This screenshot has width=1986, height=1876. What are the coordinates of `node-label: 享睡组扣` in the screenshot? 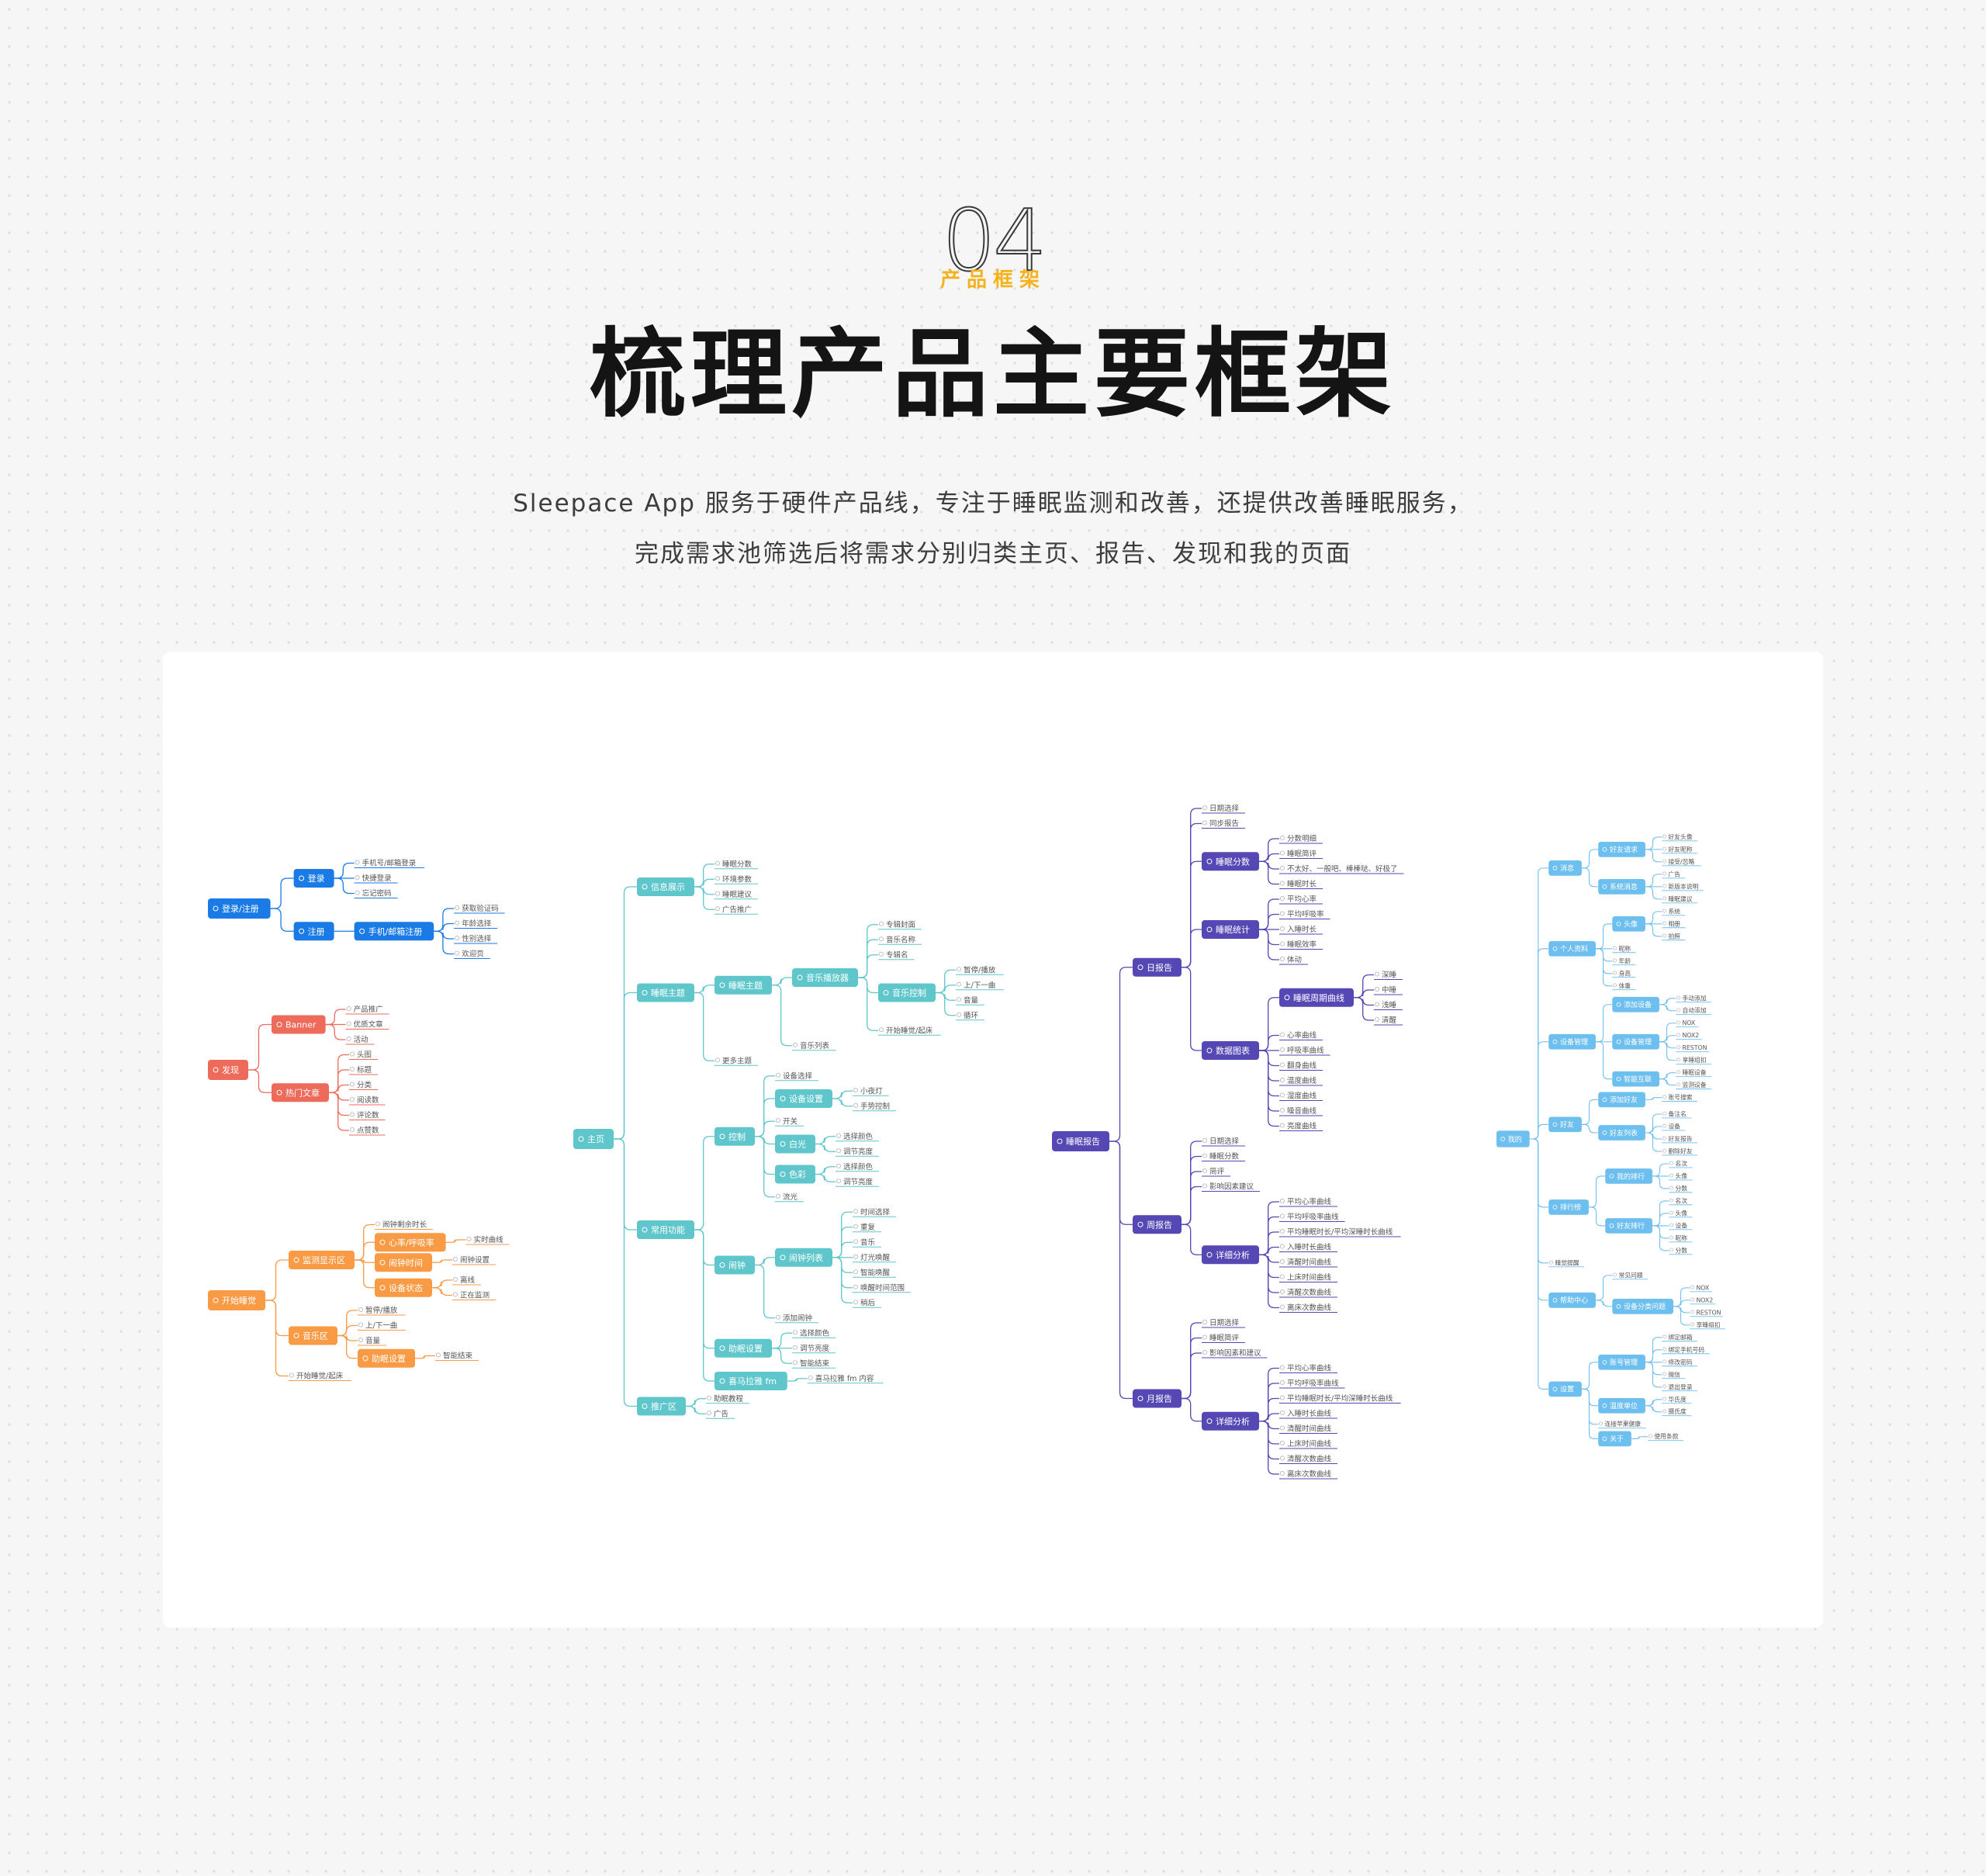 It's located at (1694, 1060).